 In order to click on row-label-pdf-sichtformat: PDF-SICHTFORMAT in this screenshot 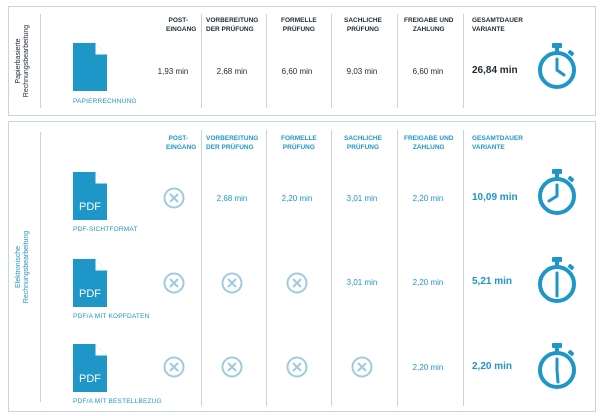, I will do `click(105, 229)`.